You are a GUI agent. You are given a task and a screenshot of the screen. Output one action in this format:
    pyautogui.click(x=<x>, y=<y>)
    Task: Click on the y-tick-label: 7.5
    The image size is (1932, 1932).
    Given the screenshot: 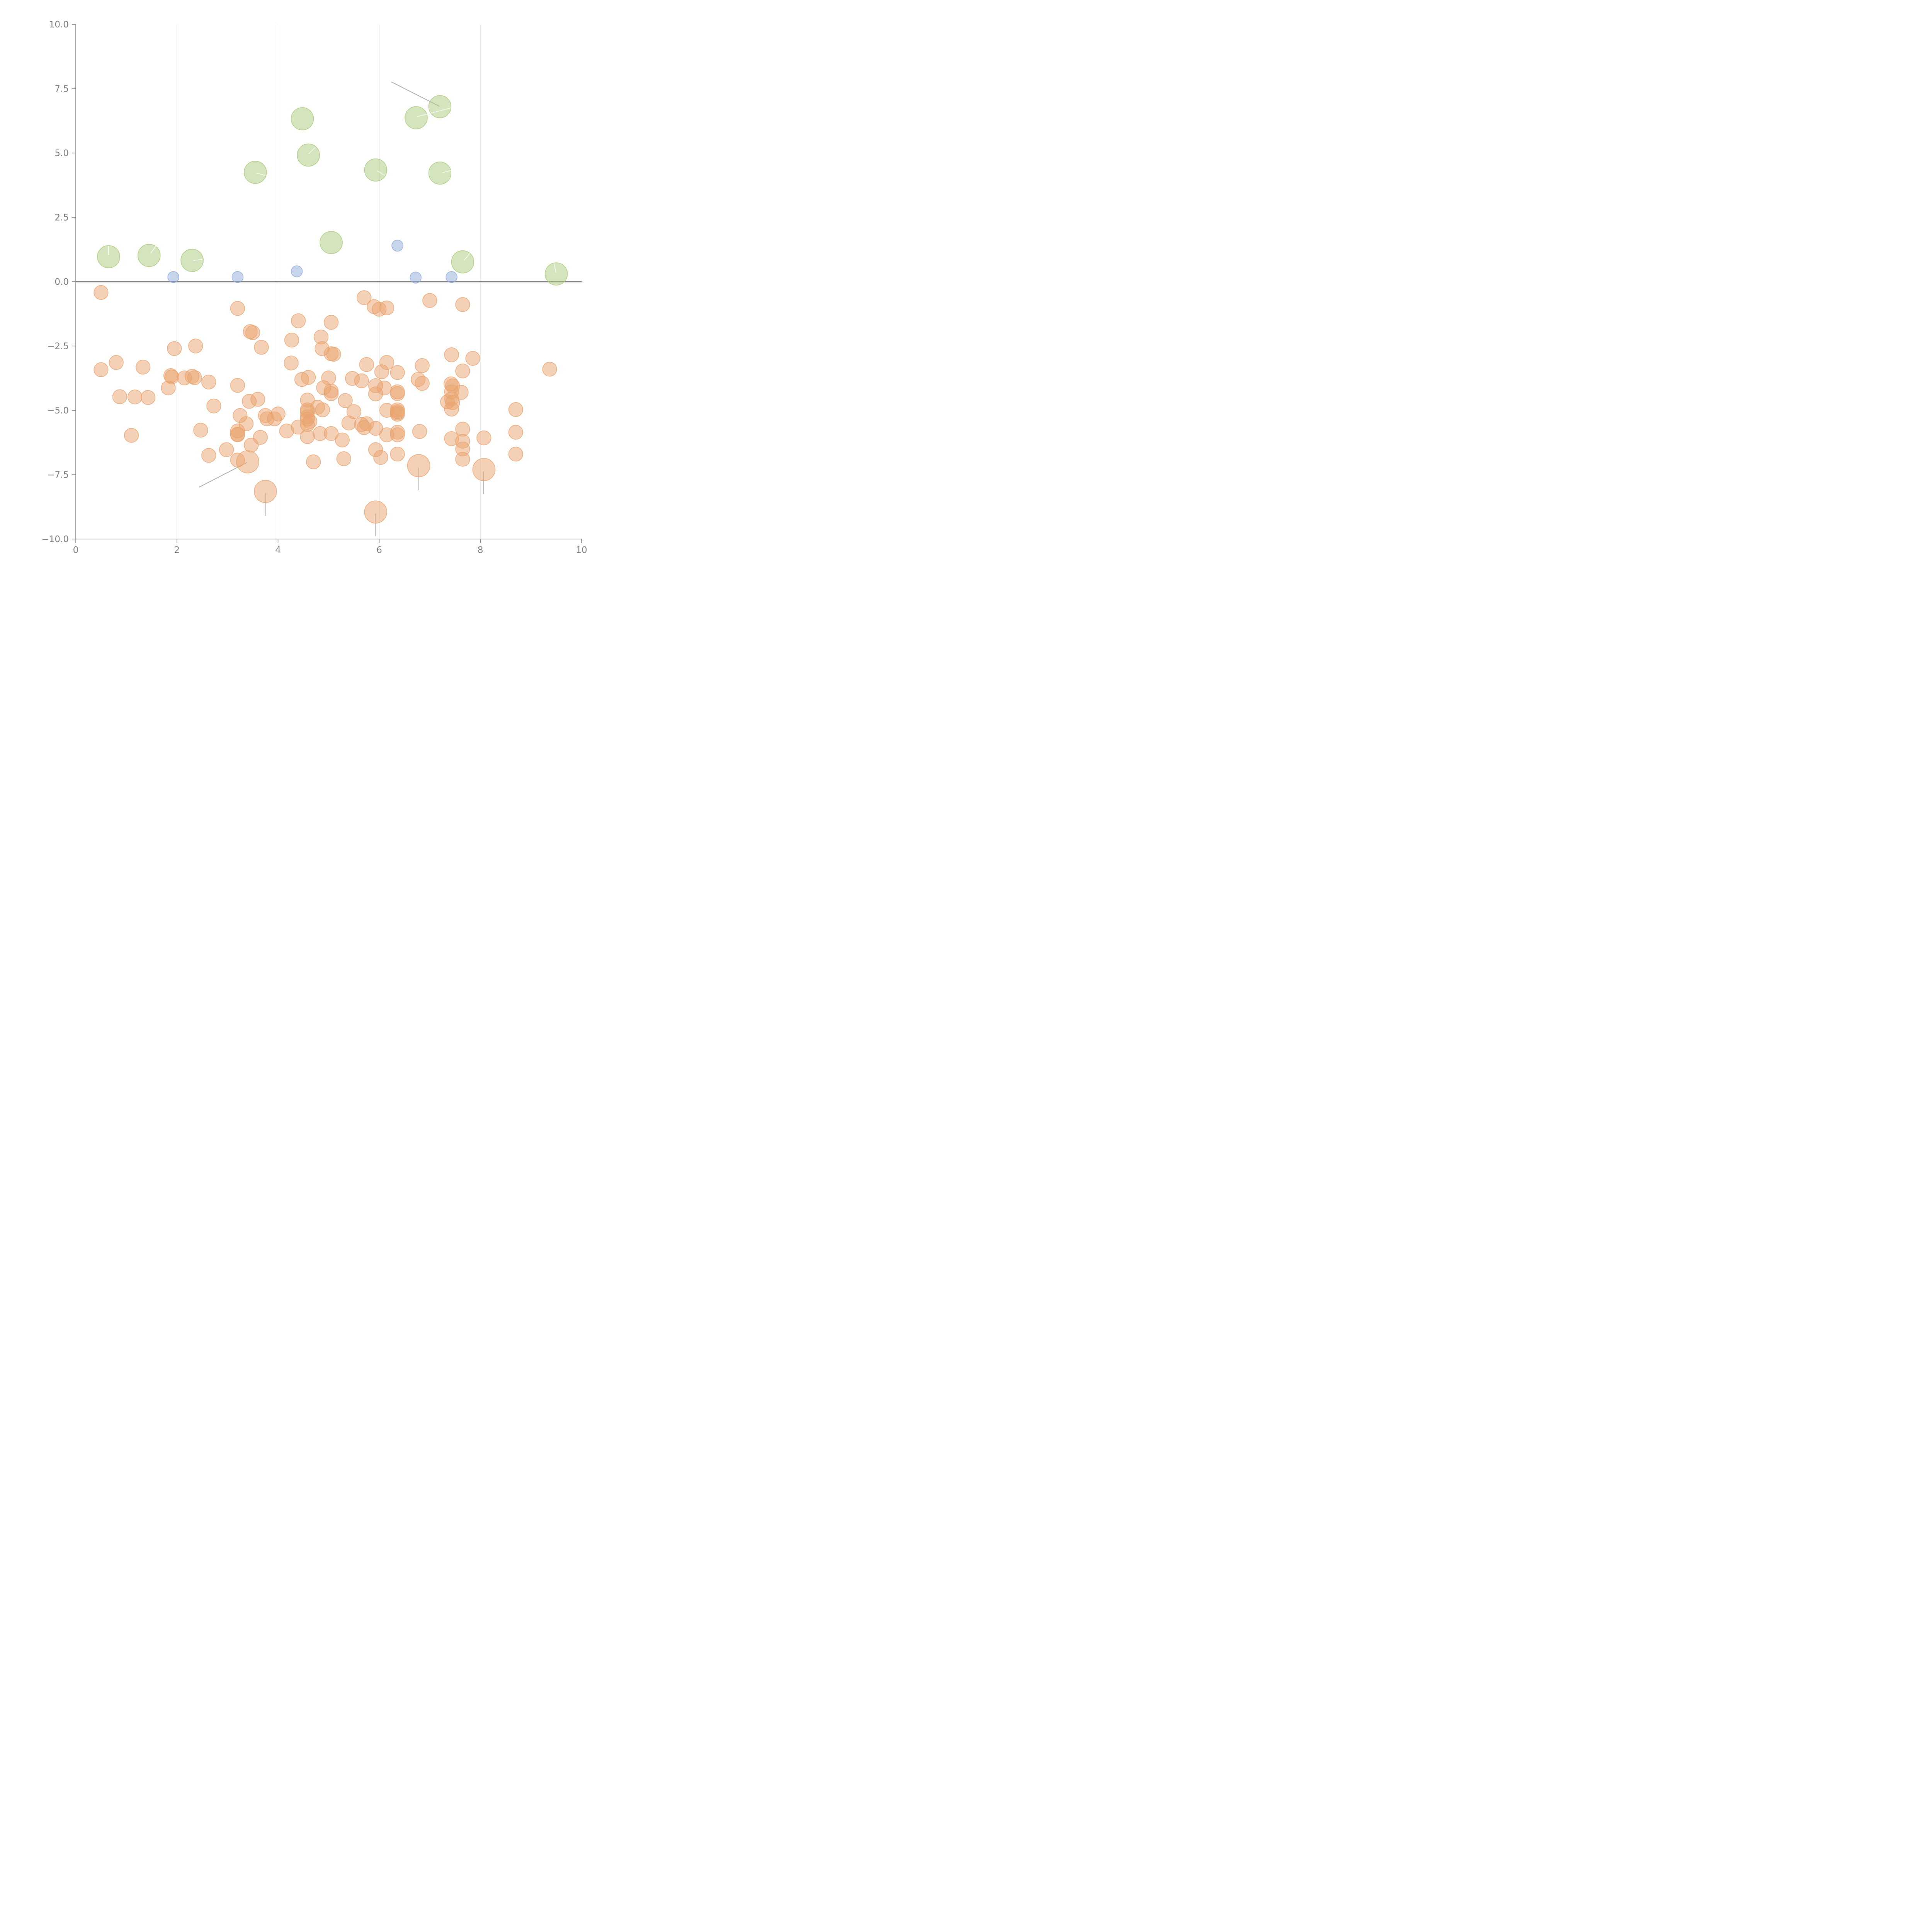 What is the action you would take?
    pyautogui.click(x=62, y=89)
    